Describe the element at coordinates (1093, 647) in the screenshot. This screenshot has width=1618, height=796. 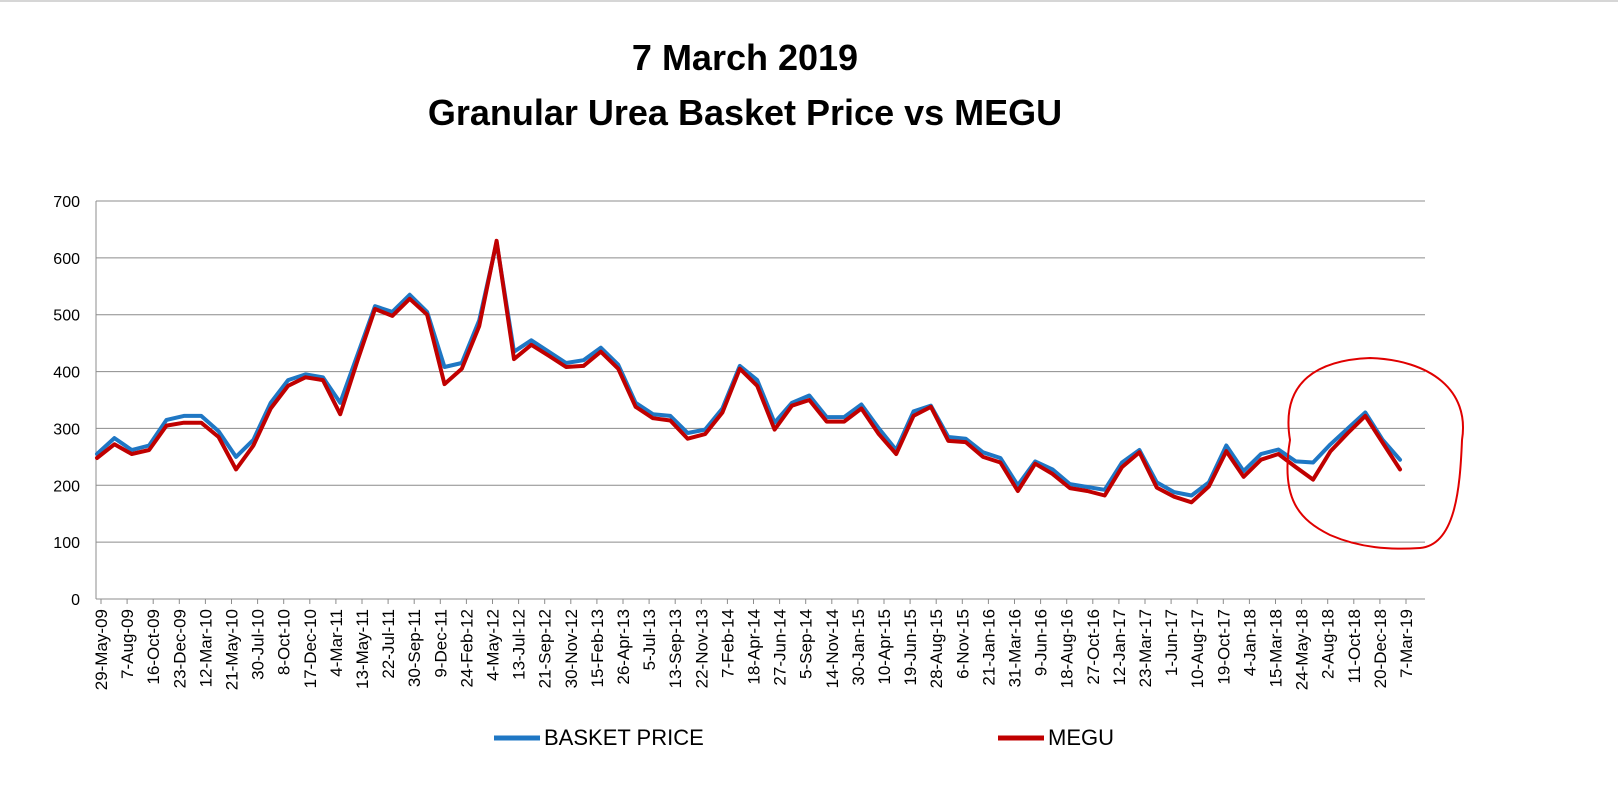
I see `x-tick-label: 27-Oct-16` at that location.